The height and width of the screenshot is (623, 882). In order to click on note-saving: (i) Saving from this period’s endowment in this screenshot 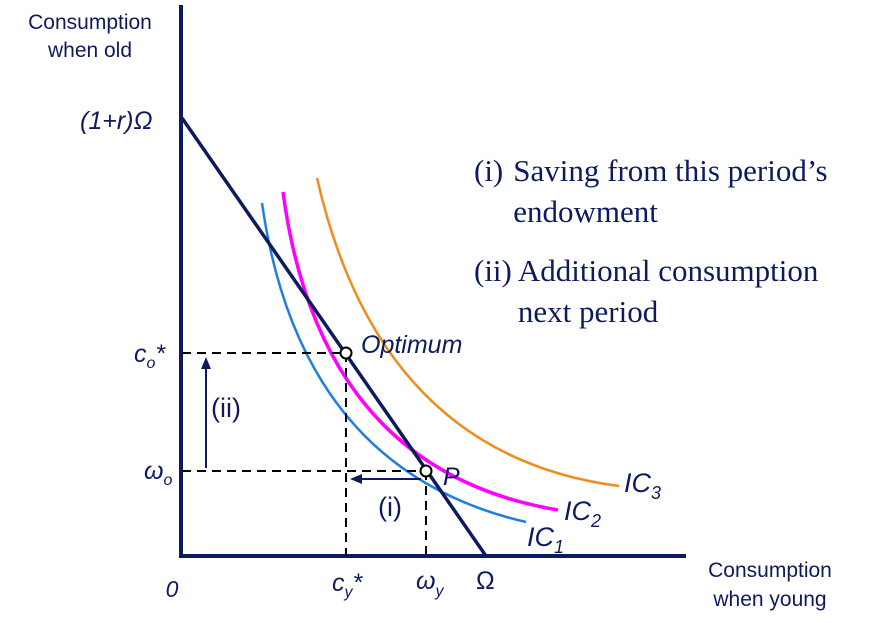, I will do `click(674, 191)`.